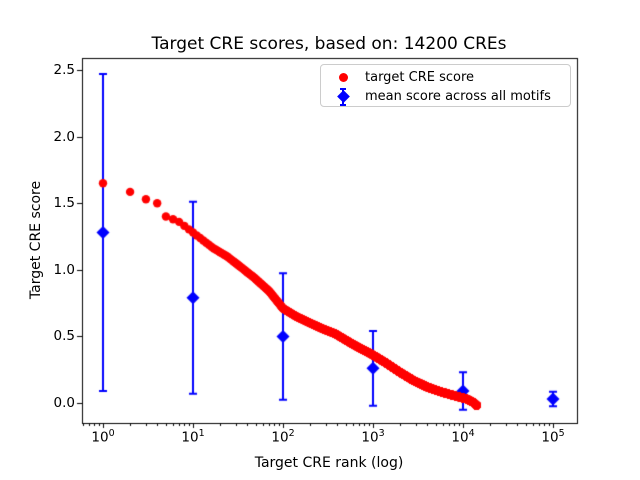 The height and width of the screenshot is (480, 640). I want to click on x-tick-label: 10¹, so click(193, 437).